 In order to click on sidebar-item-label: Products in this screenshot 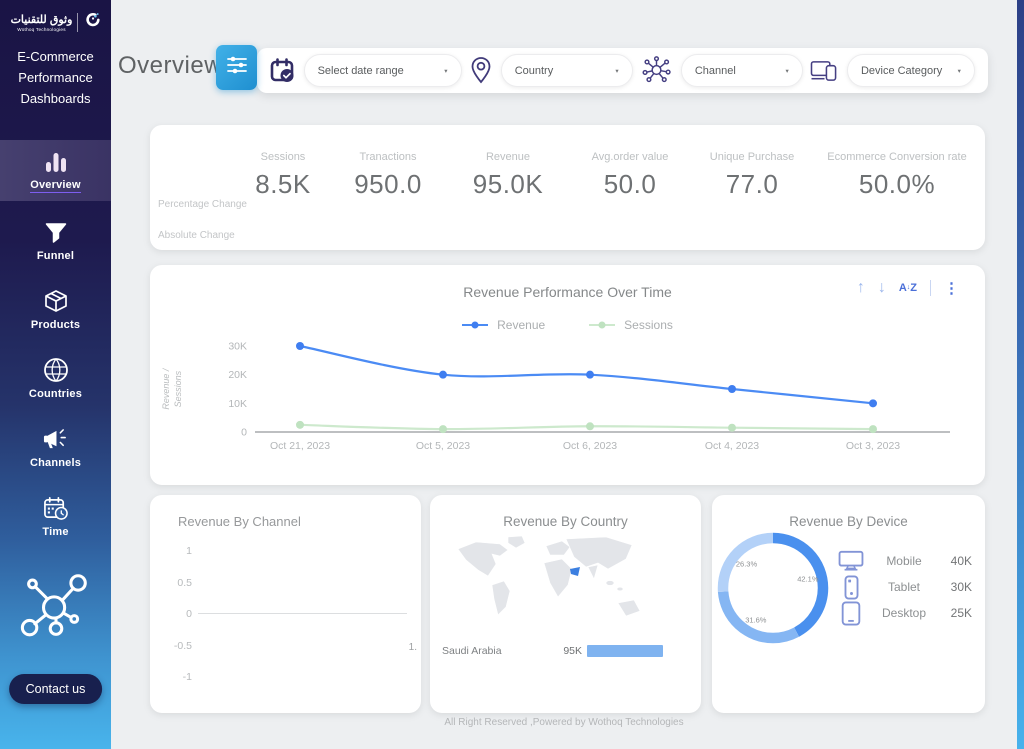, I will do `click(55, 325)`.